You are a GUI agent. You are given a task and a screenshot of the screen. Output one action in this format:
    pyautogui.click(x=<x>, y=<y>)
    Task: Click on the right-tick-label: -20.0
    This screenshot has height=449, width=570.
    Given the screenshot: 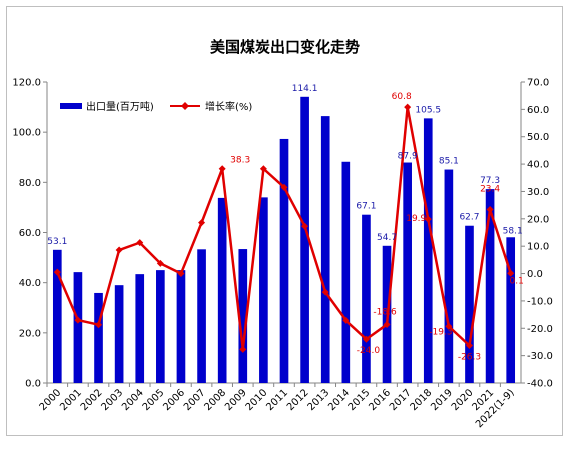 What is the action you would take?
    pyautogui.click(x=540, y=329)
    